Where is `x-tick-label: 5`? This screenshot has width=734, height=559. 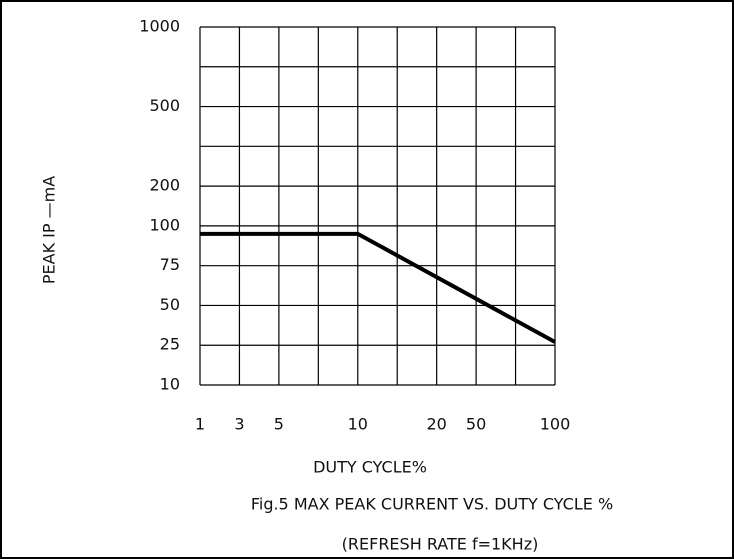
x-tick-label: 5 is located at coordinates (279, 424).